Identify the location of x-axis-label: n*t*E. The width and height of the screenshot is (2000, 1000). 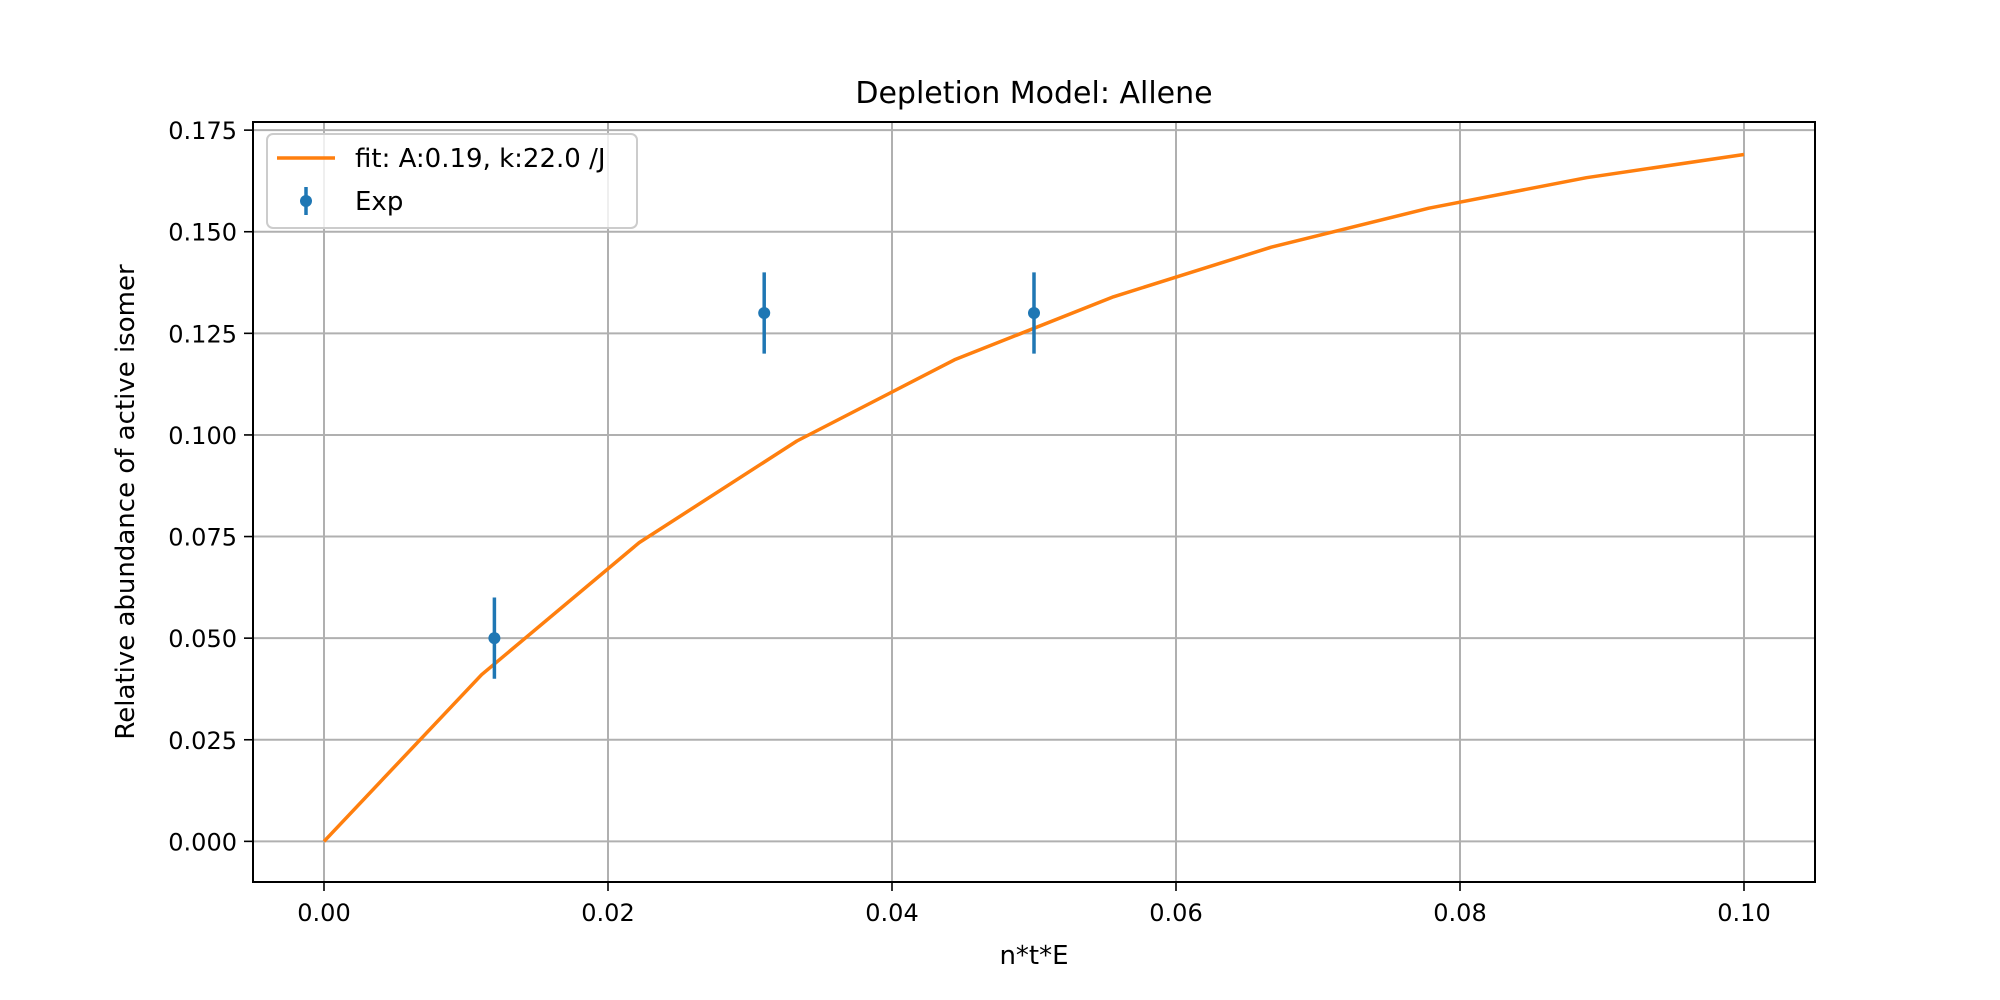
(1033, 956).